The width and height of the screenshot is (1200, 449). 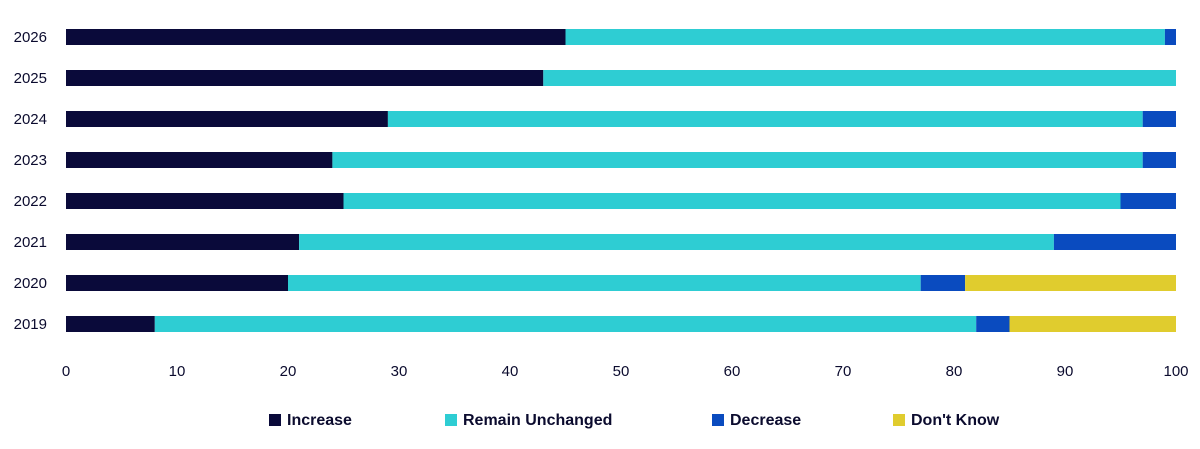 What do you see at coordinates (30, 201) in the screenshot?
I see `y-tick-label-2022: 2022` at bounding box center [30, 201].